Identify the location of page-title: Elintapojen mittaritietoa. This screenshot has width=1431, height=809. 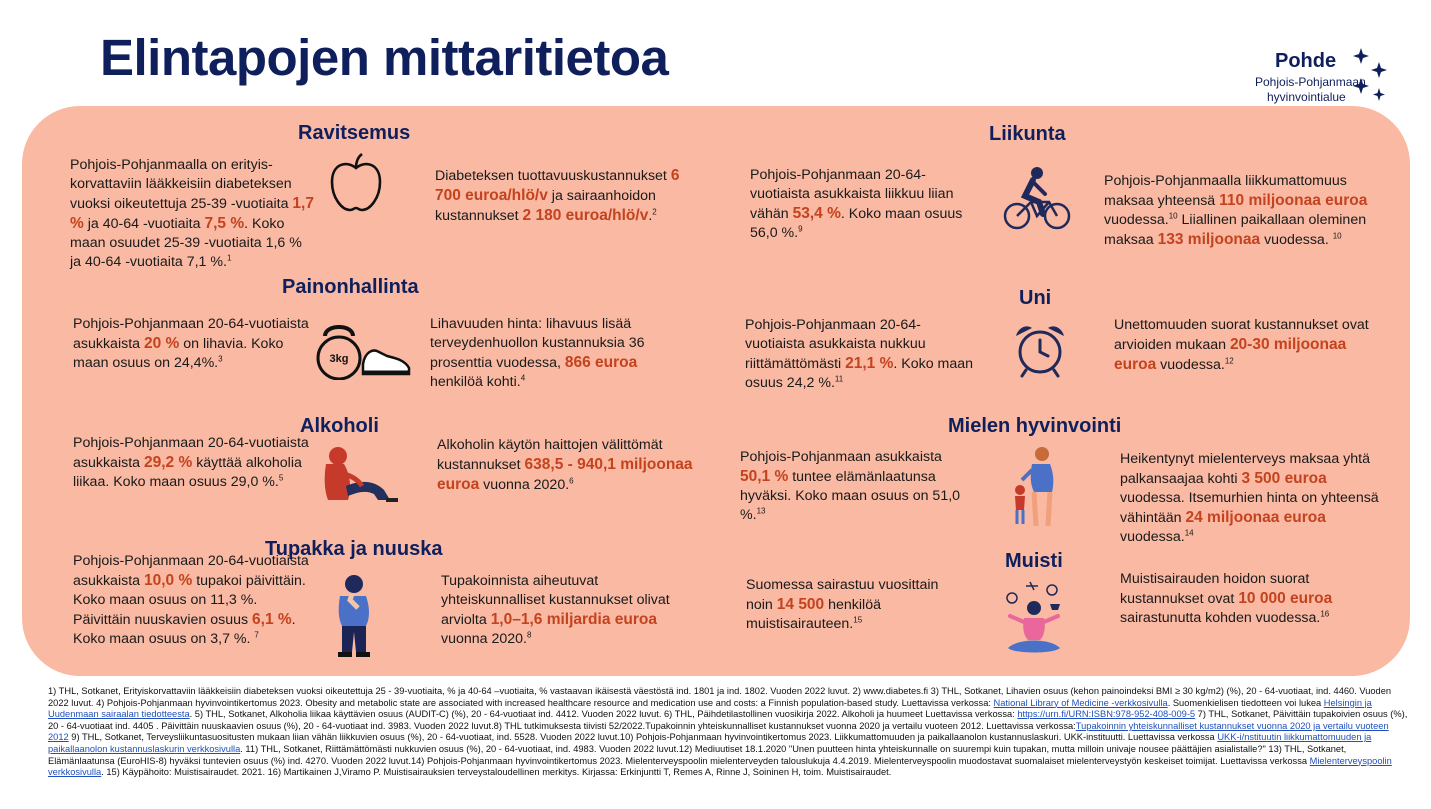
(384, 57).